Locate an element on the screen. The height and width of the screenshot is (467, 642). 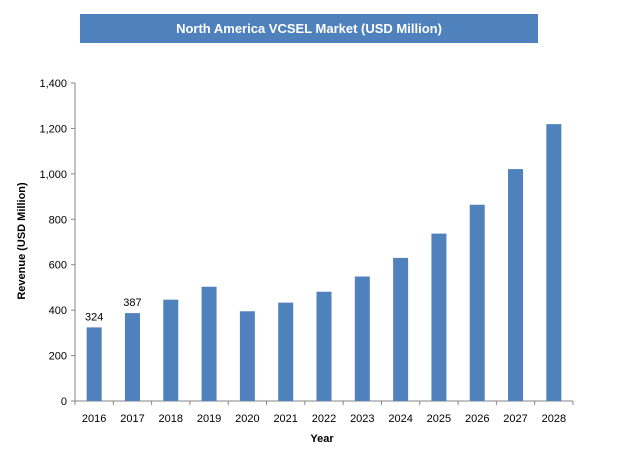
x-tick-label: 2017 is located at coordinates (132, 419).